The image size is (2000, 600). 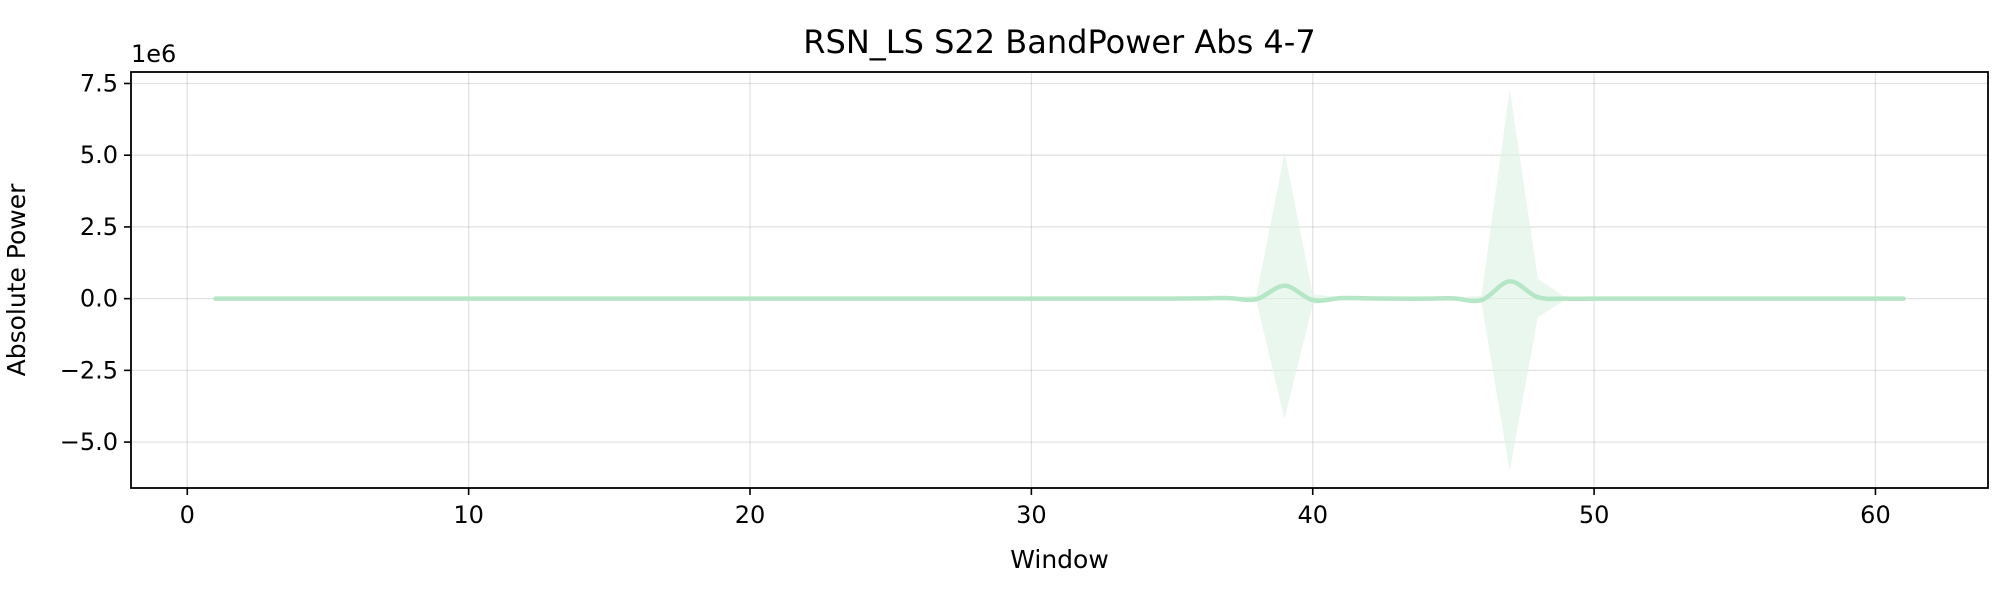 What do you see at coordinates (1594, 515) in the screenshot?
I see `x-tick-label: 50` at bounding box center [1594, 515].